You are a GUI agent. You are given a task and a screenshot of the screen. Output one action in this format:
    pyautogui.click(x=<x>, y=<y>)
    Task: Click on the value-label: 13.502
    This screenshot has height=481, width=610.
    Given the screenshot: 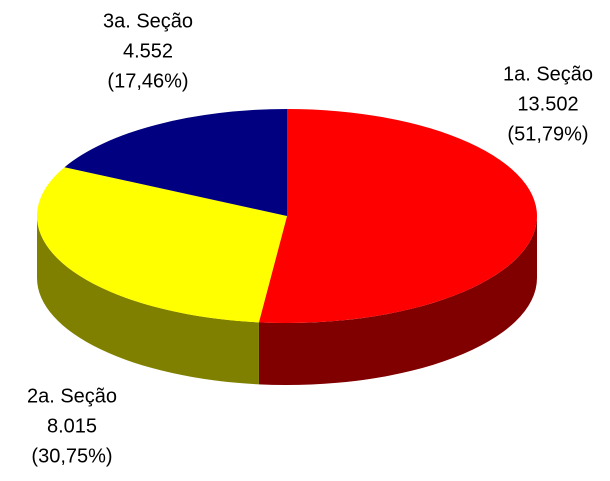 What is the action you would take?
    pyautogui.click(x=547, y=104)
    